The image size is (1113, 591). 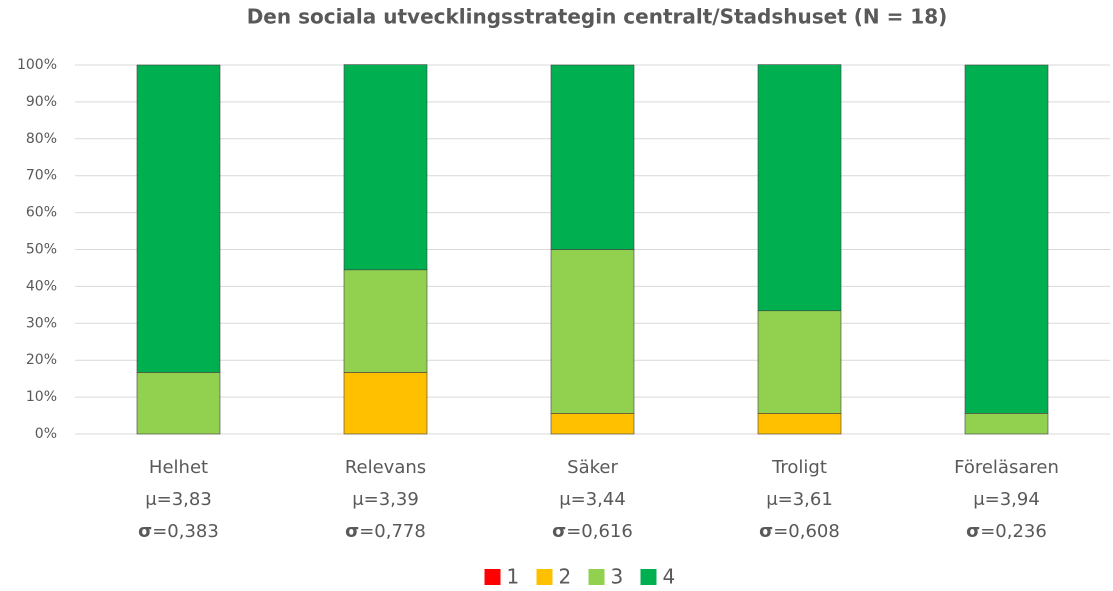 What do you see at coordinates (385, 499) in the screenshot?
I see `mean-label: μ=3,39` at bounding box center [385, 499].